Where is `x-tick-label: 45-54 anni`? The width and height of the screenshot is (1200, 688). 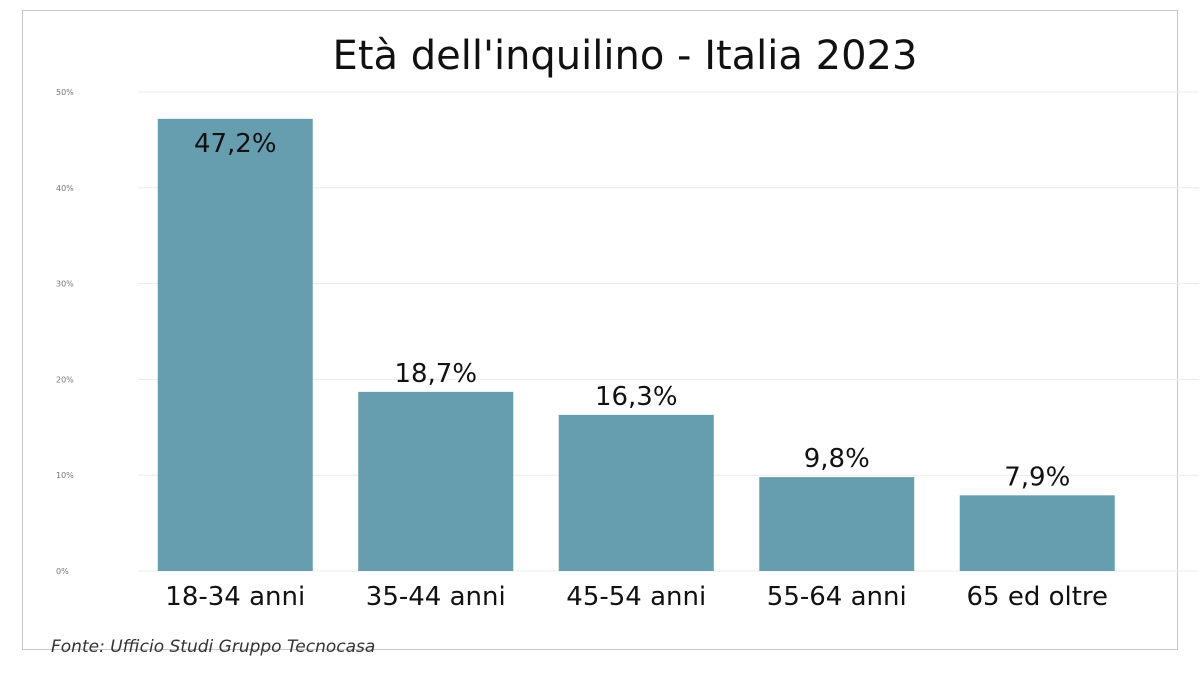
x-tick-label: 45-54 anni is located at coordinates (636, 597).